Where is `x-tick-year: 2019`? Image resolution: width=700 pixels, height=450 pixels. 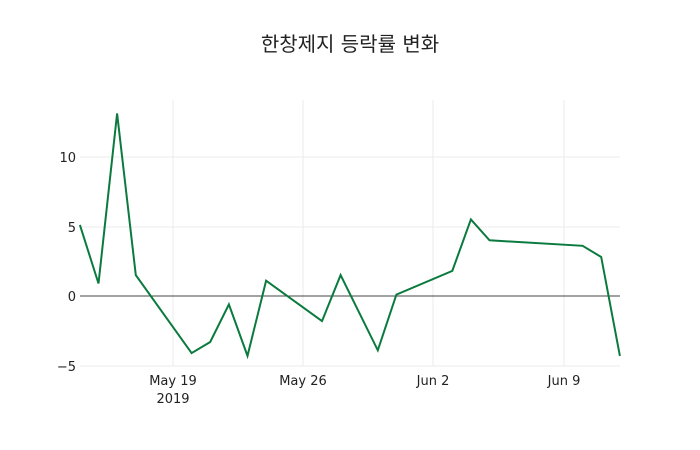 x-tick-year: 2019 is located at coordinates (172, 399).